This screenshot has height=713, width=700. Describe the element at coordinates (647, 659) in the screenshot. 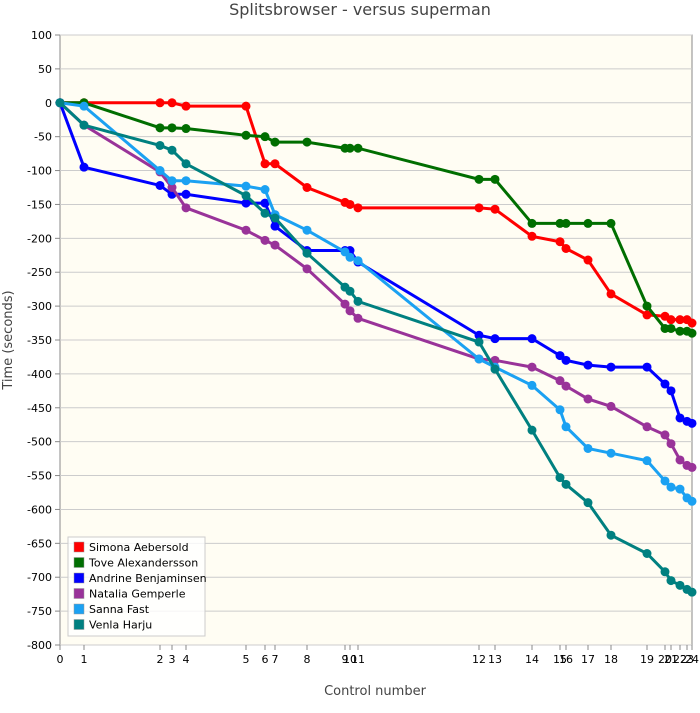

I see `x-tick-label: 19` at that location.